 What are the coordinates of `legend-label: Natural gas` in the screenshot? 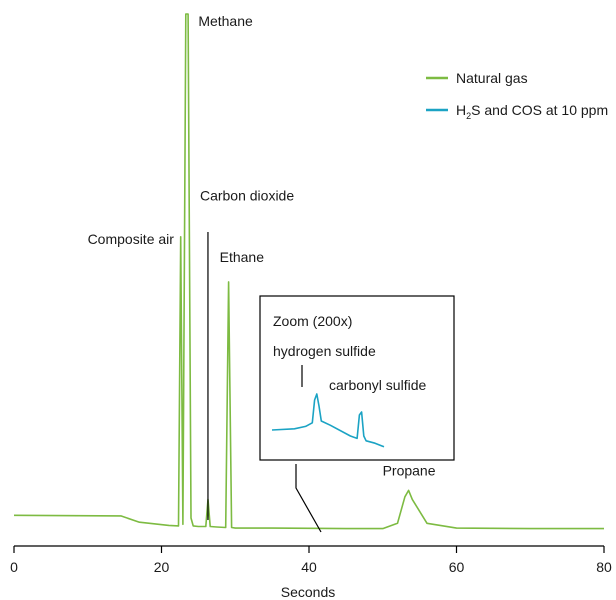 It's located at (492, 78).